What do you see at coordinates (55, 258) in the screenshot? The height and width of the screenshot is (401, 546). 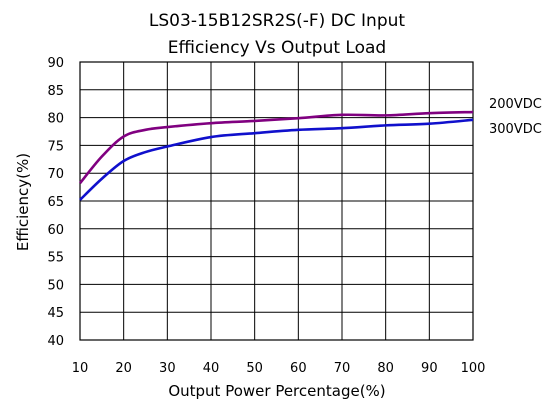 I see `y-tick-label: 55` at bounding box center [55, 258].